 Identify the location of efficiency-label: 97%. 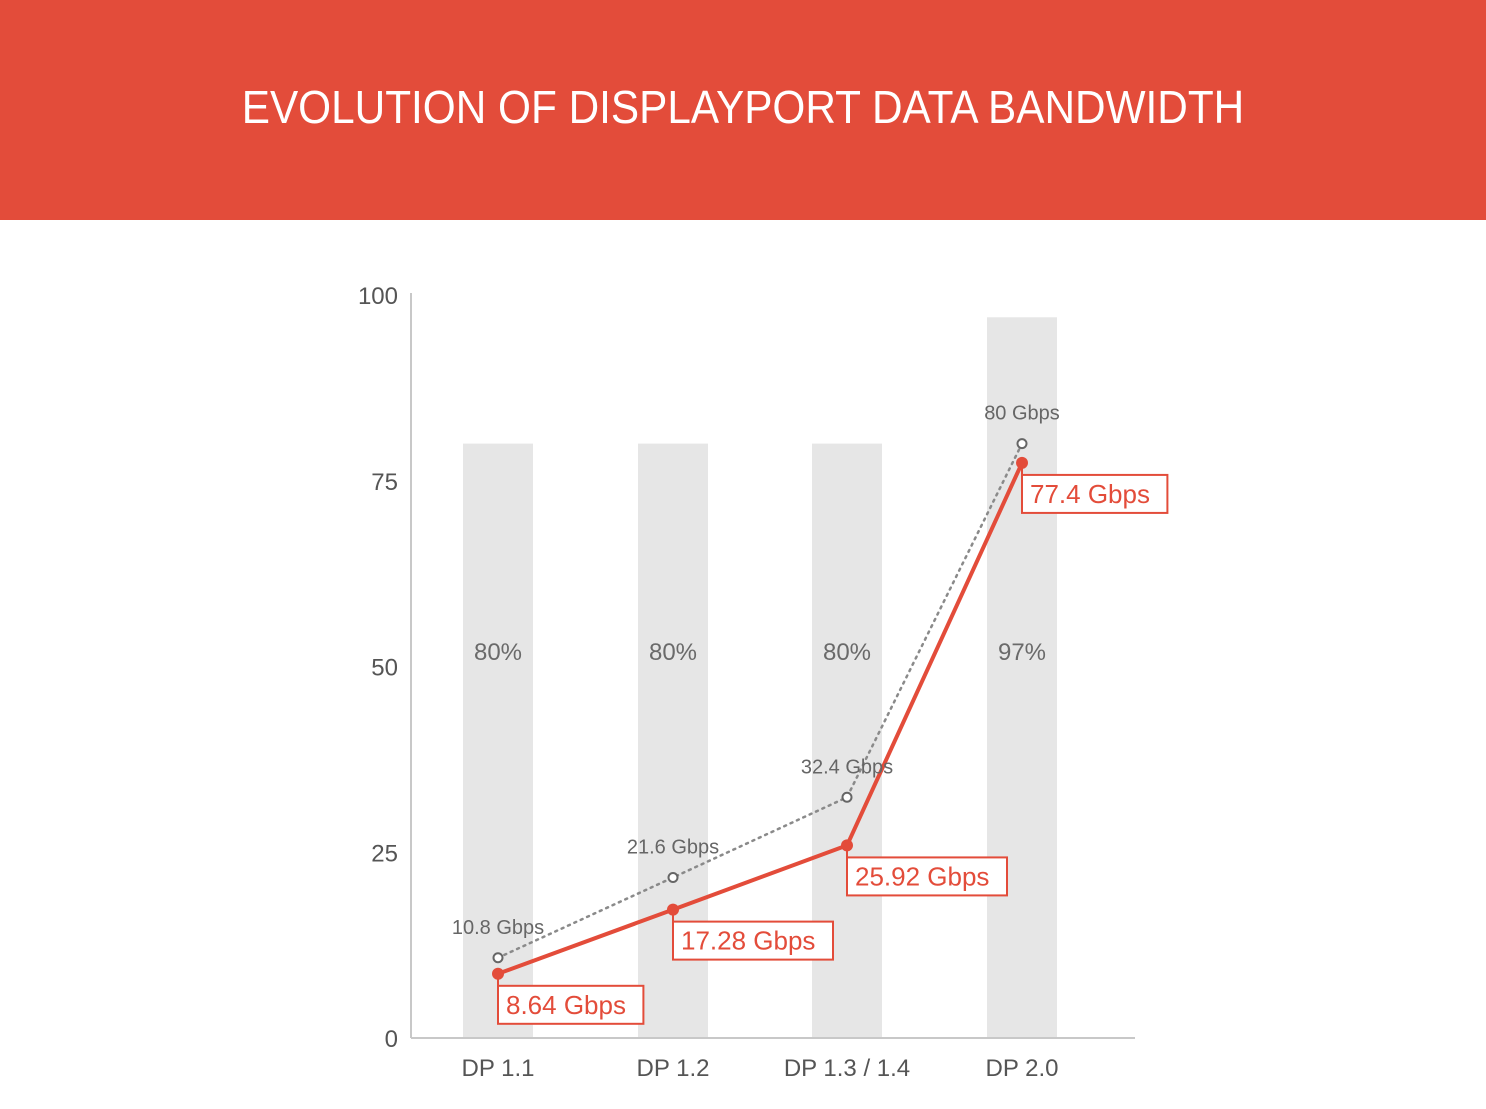
(1022, 652).